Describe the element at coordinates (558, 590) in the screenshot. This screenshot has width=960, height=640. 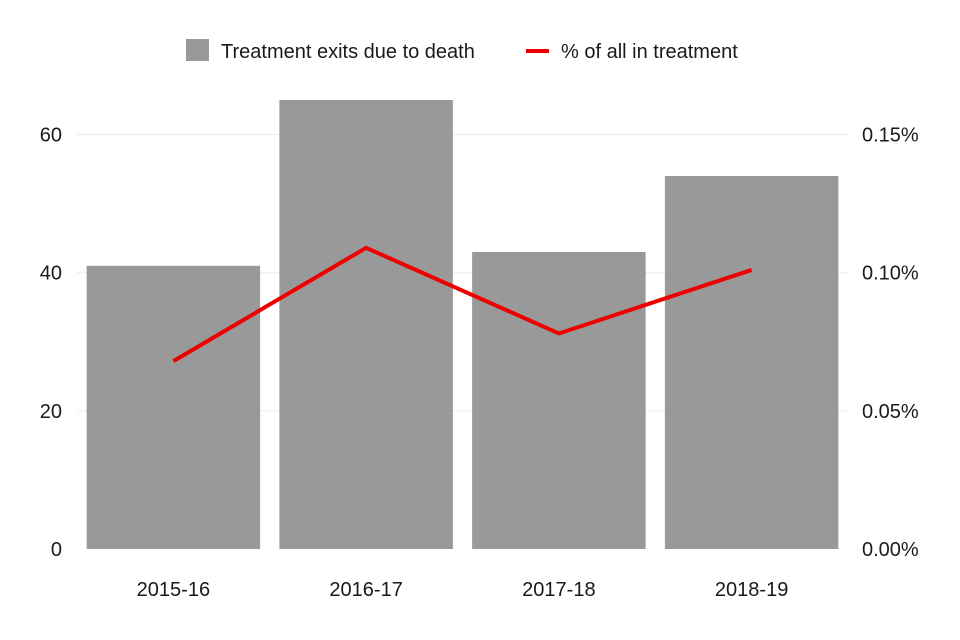
I see `x-tick-label: 2017-18` at that location.